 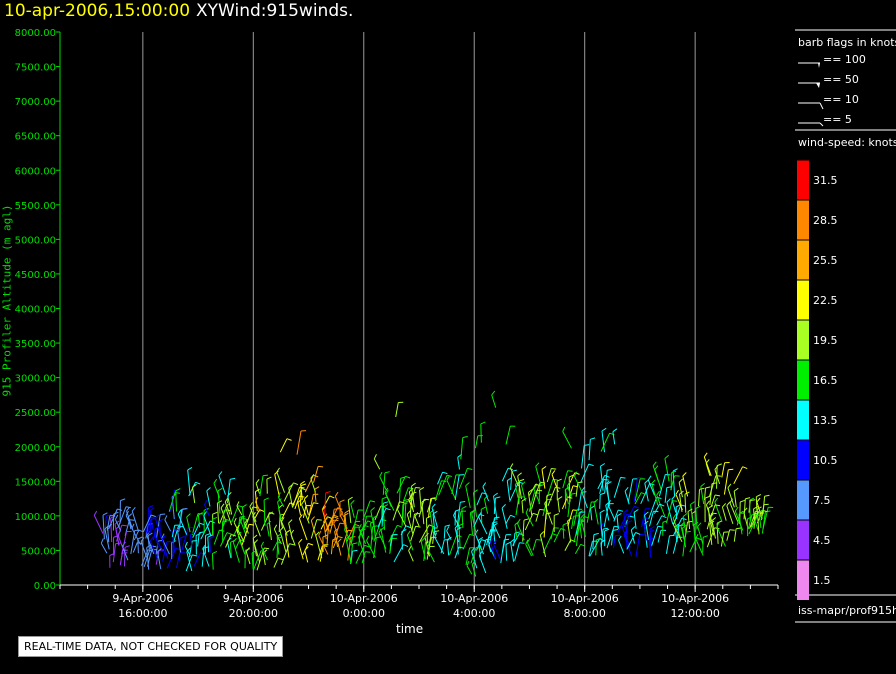 What do you see at coordinates (7, 300) in the screenshot?
I see `y-axis-label: 915 Profiler Altitude (m agl)` at bounding box center [7, 300].